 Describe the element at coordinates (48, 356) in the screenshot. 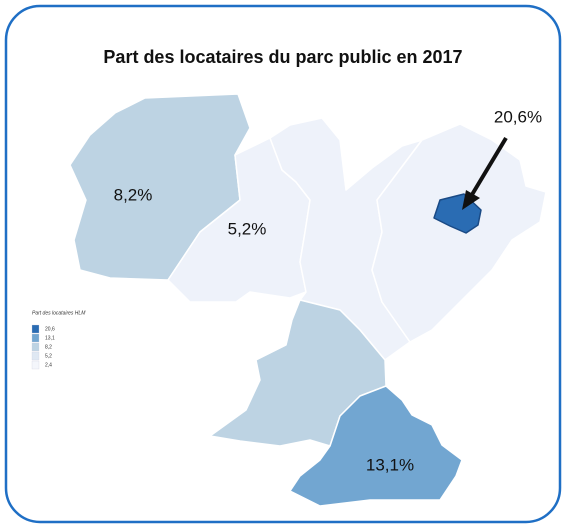

I see `legend-label: 5,2` at that location.